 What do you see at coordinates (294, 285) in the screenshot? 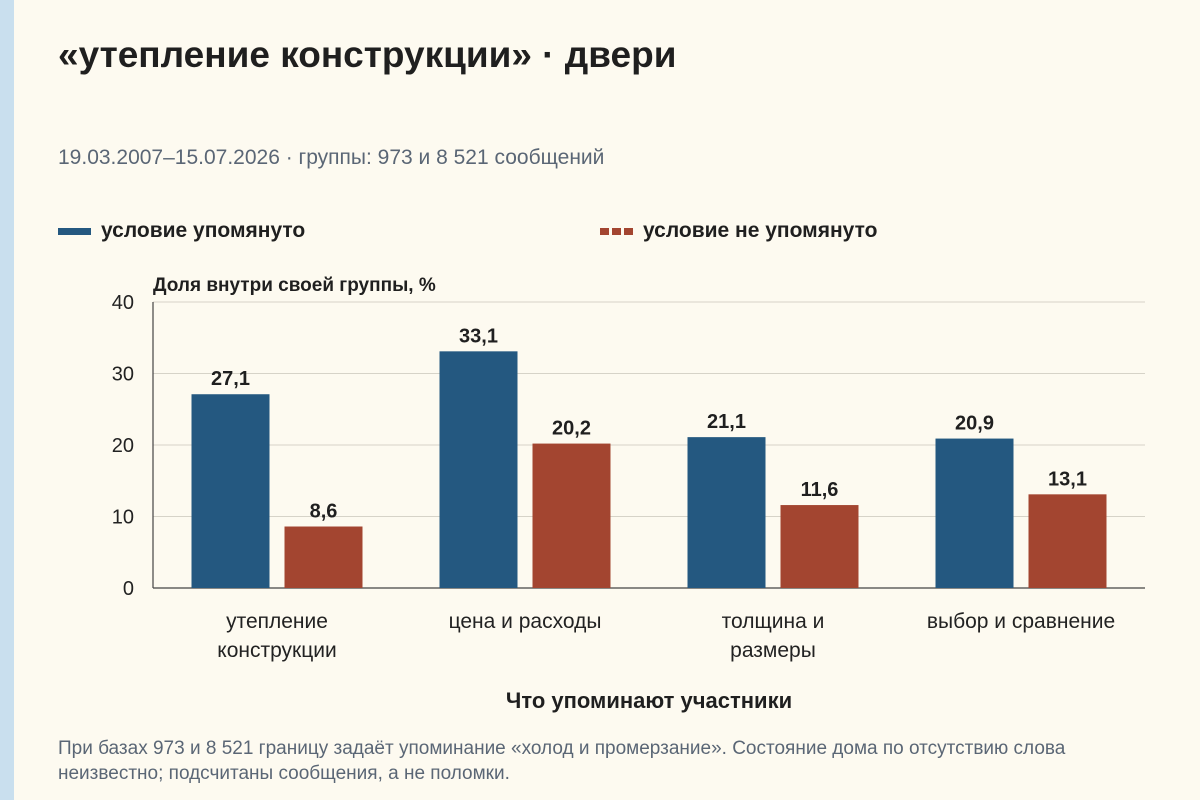
I see `y-axis-label: Доля внутри своей группы, %` at bounding box center [294, 285].